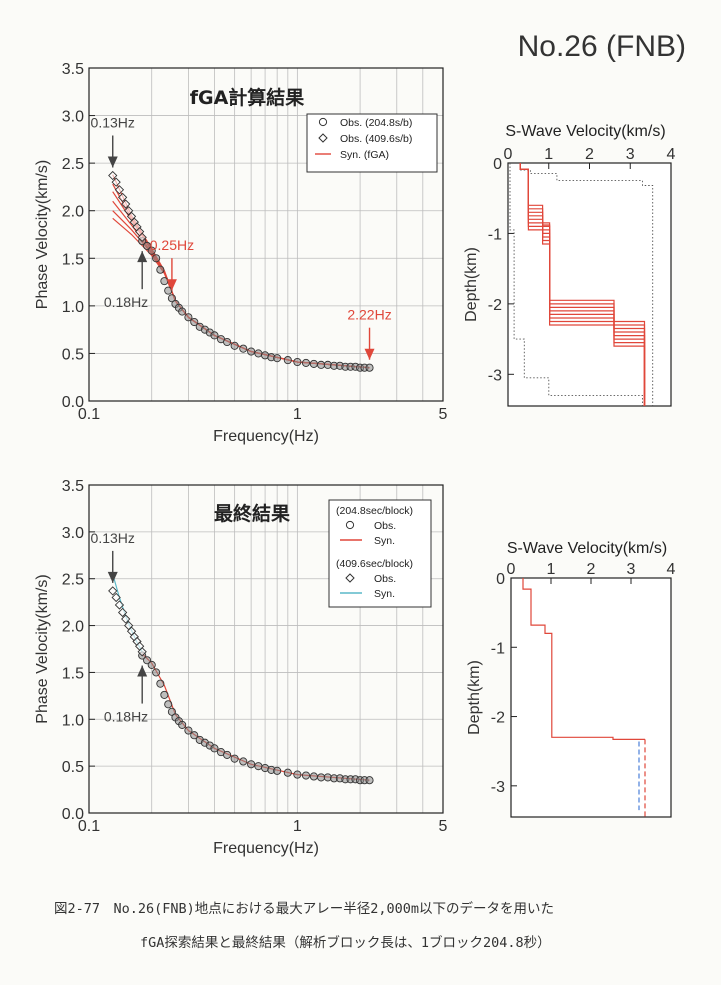 This screenshot has height=985, width=721. What do you see at coordinates (385, 526) in the screenshot?
I see `legend-label: Obs.` at bounding box center [385, 526].